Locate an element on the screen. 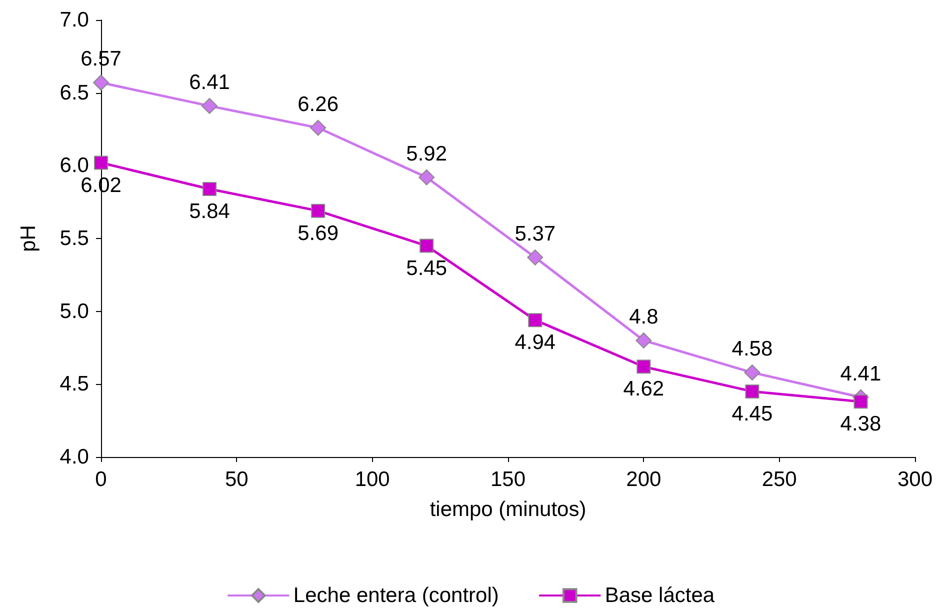 The width and height of the screenshot is (942, 613). data-label: 5.84 is located at coordinates (209, 211).